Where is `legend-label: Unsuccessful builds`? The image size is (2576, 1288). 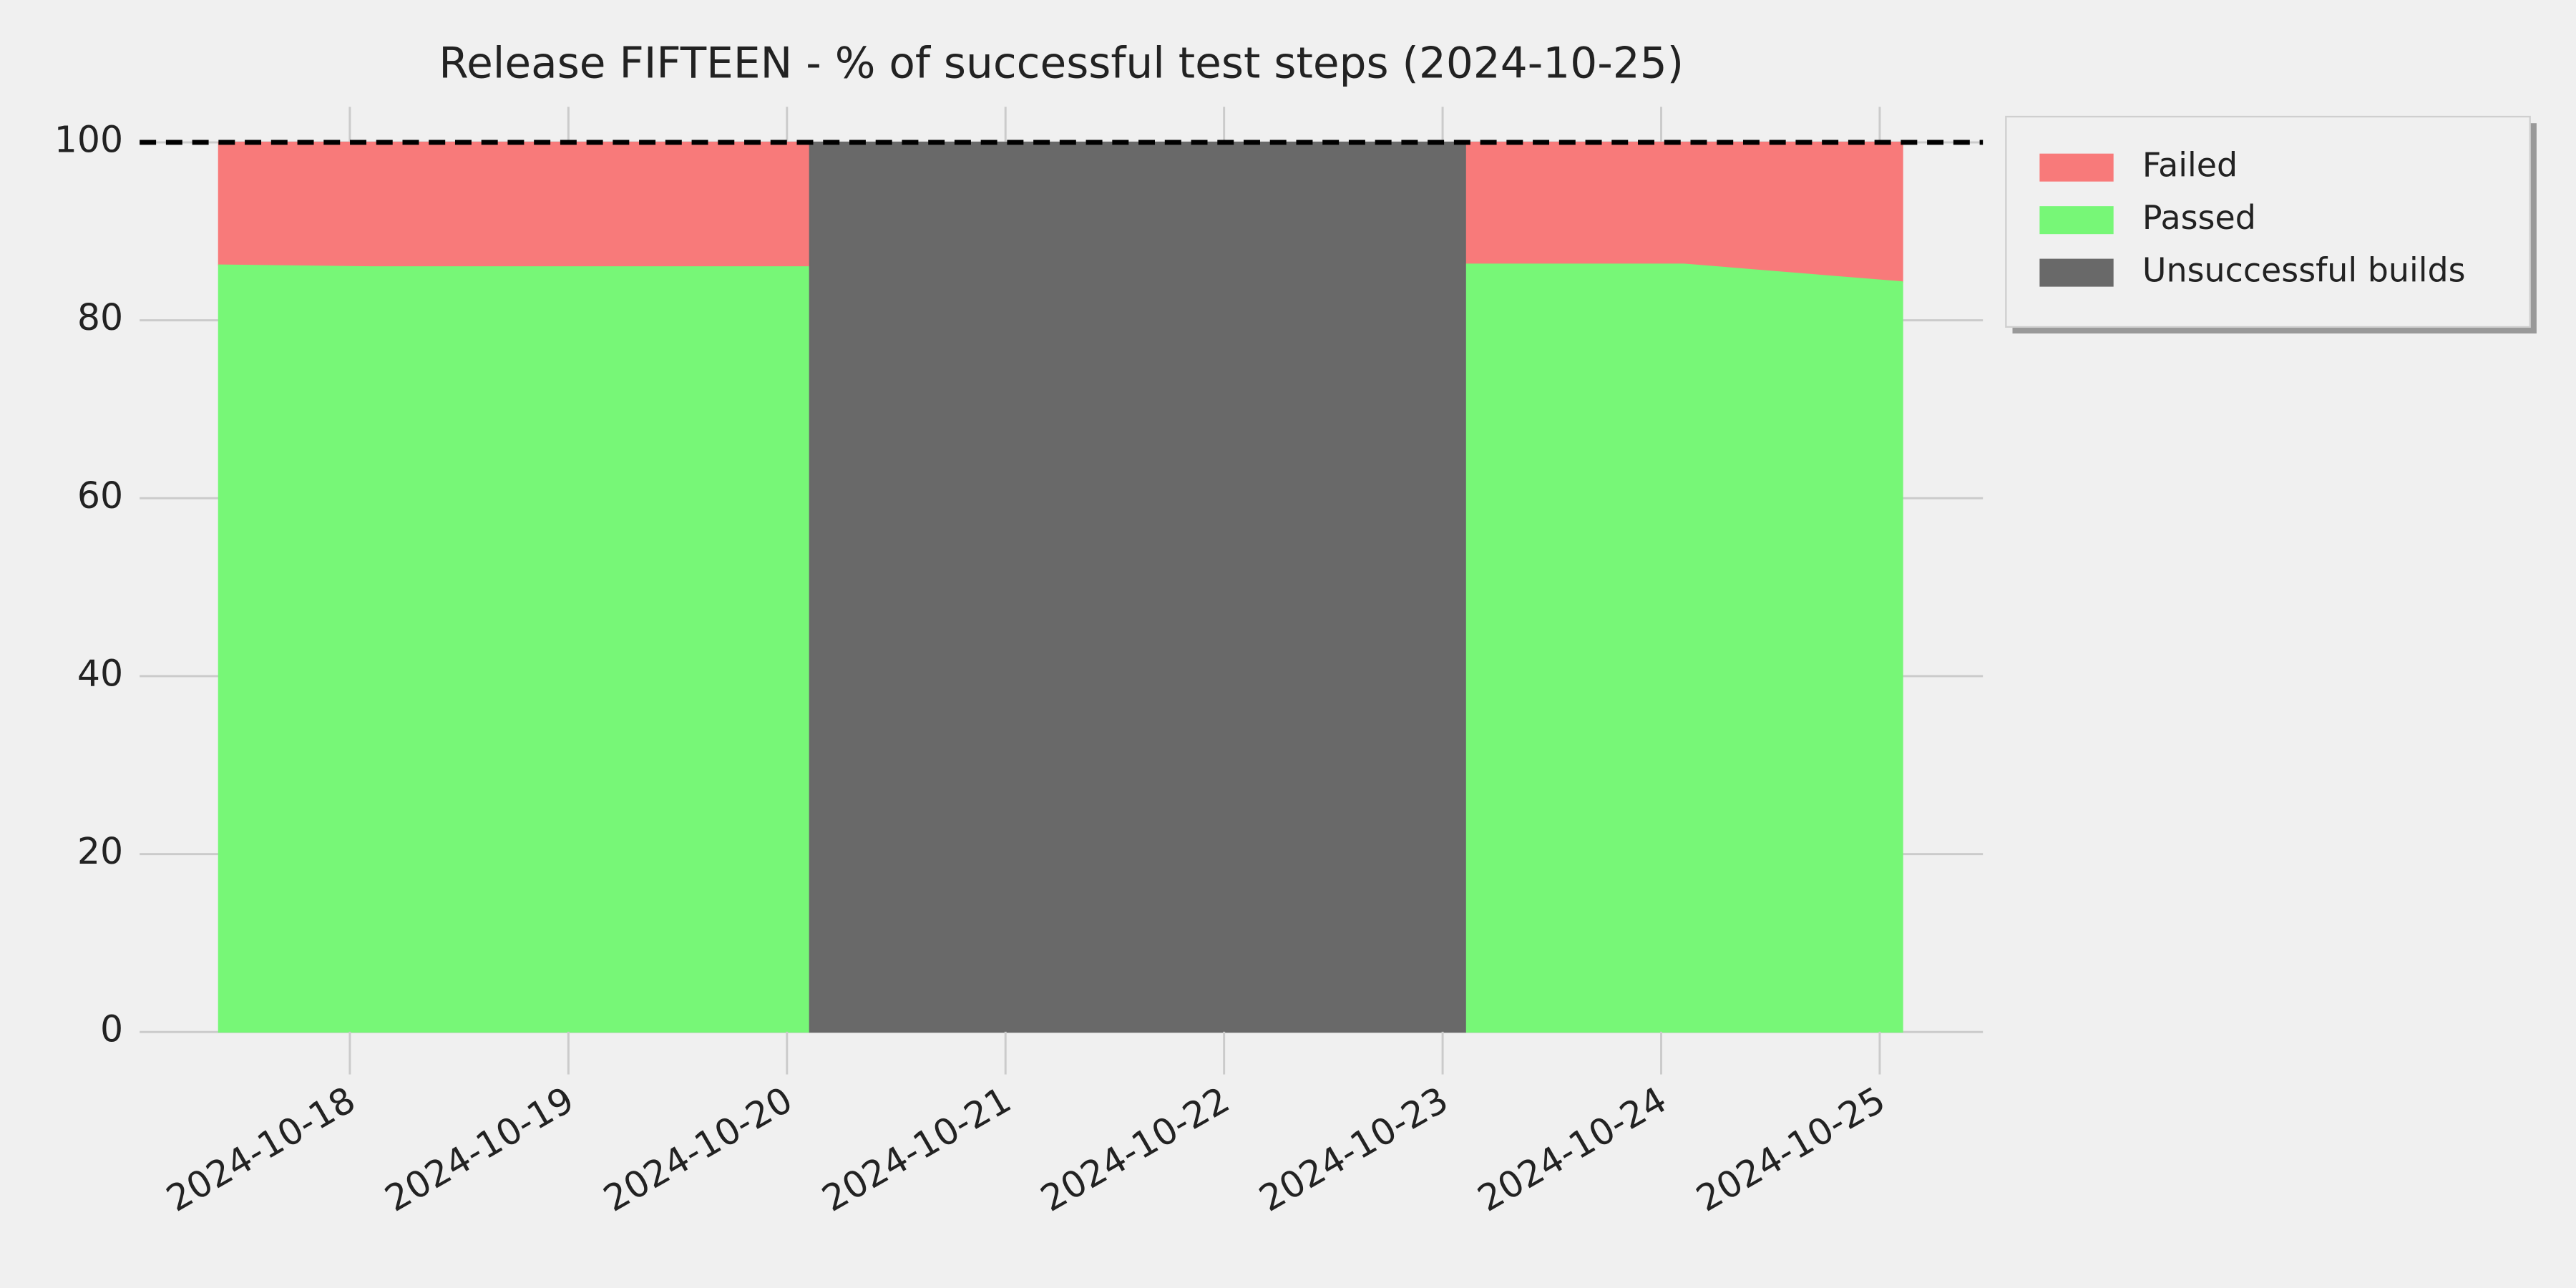 legend-label: Unsuccessful builds is located at coordinates (2304, 270).